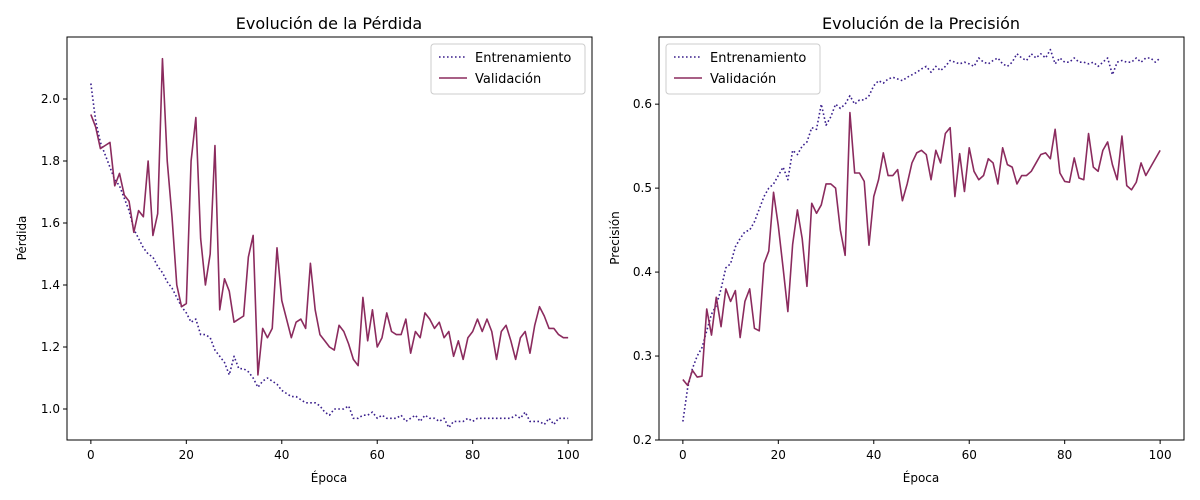  I want to click on accuracy-legend-box, so click(743, 69).